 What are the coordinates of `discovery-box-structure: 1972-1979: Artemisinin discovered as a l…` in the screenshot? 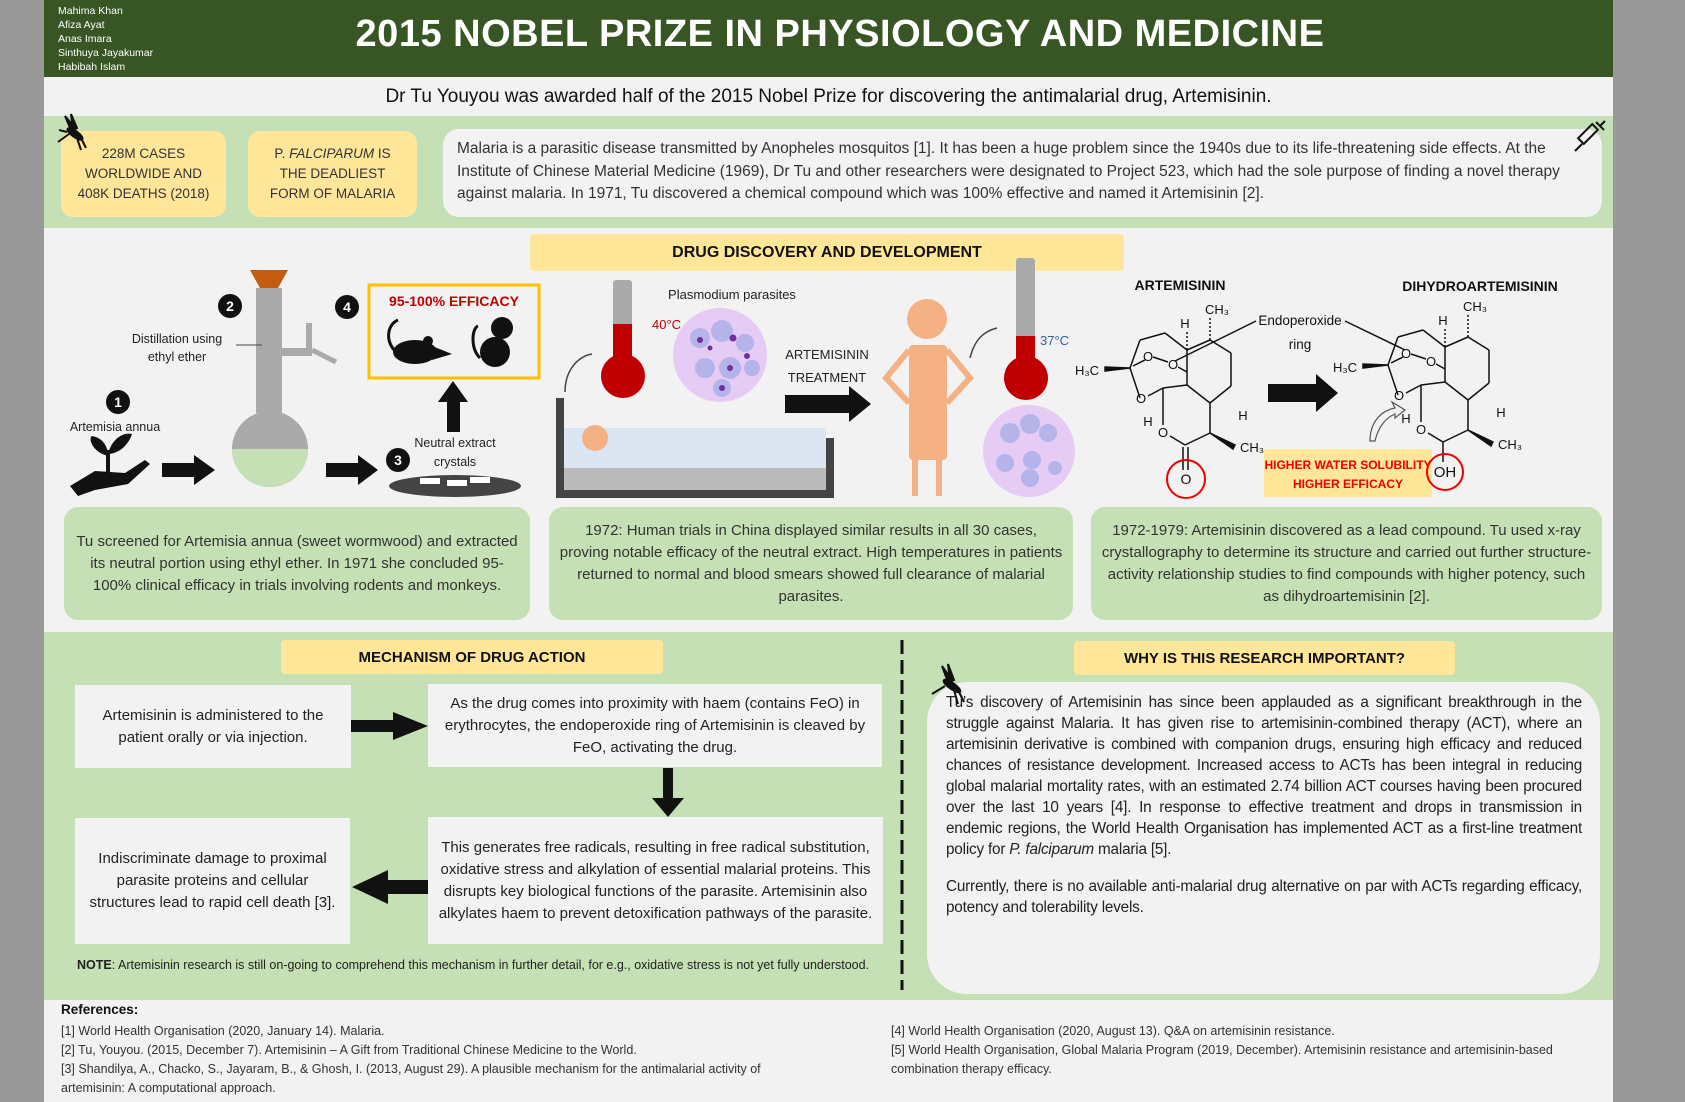 It's located at (1346, 563).